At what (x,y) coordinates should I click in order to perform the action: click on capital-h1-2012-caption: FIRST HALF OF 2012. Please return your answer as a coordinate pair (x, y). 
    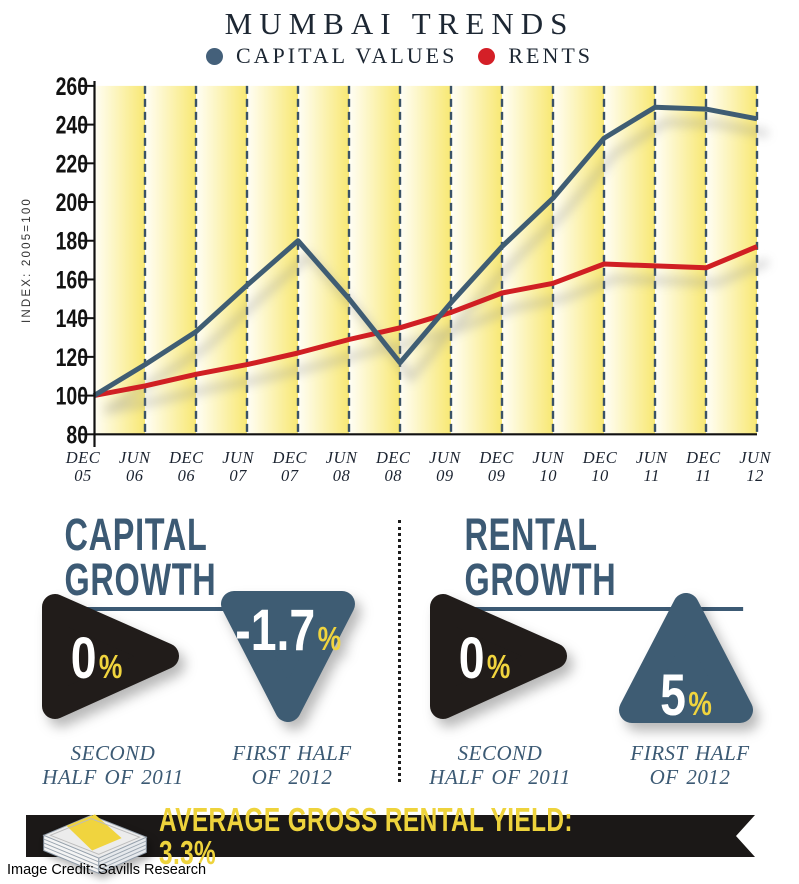
    Looking at the image, I should click on (292, 765).